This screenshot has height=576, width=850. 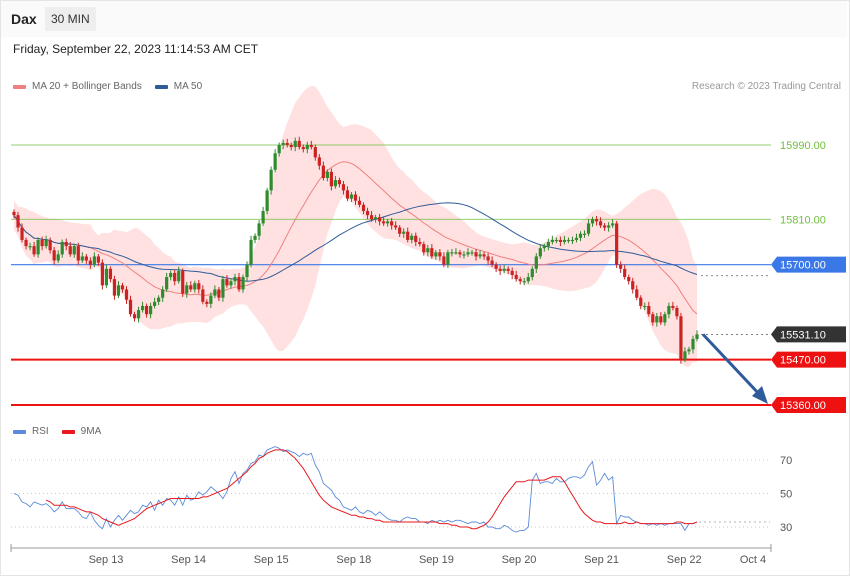 I want to click on legend-label: RSI, so click(x=40, y=431).